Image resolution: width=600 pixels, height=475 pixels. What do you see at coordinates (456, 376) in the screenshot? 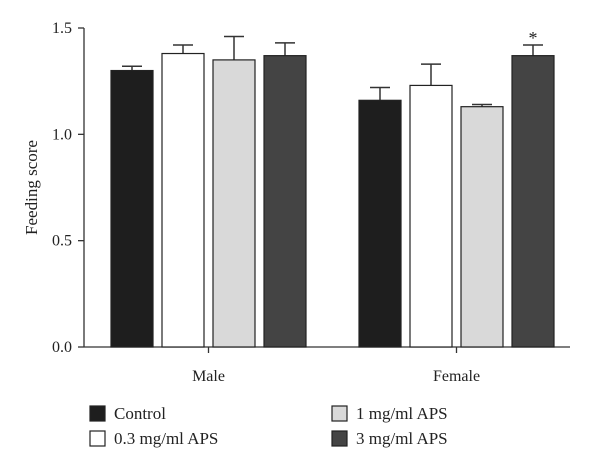
I see `x-tick-label: Female` at bounding box center [456, 376].